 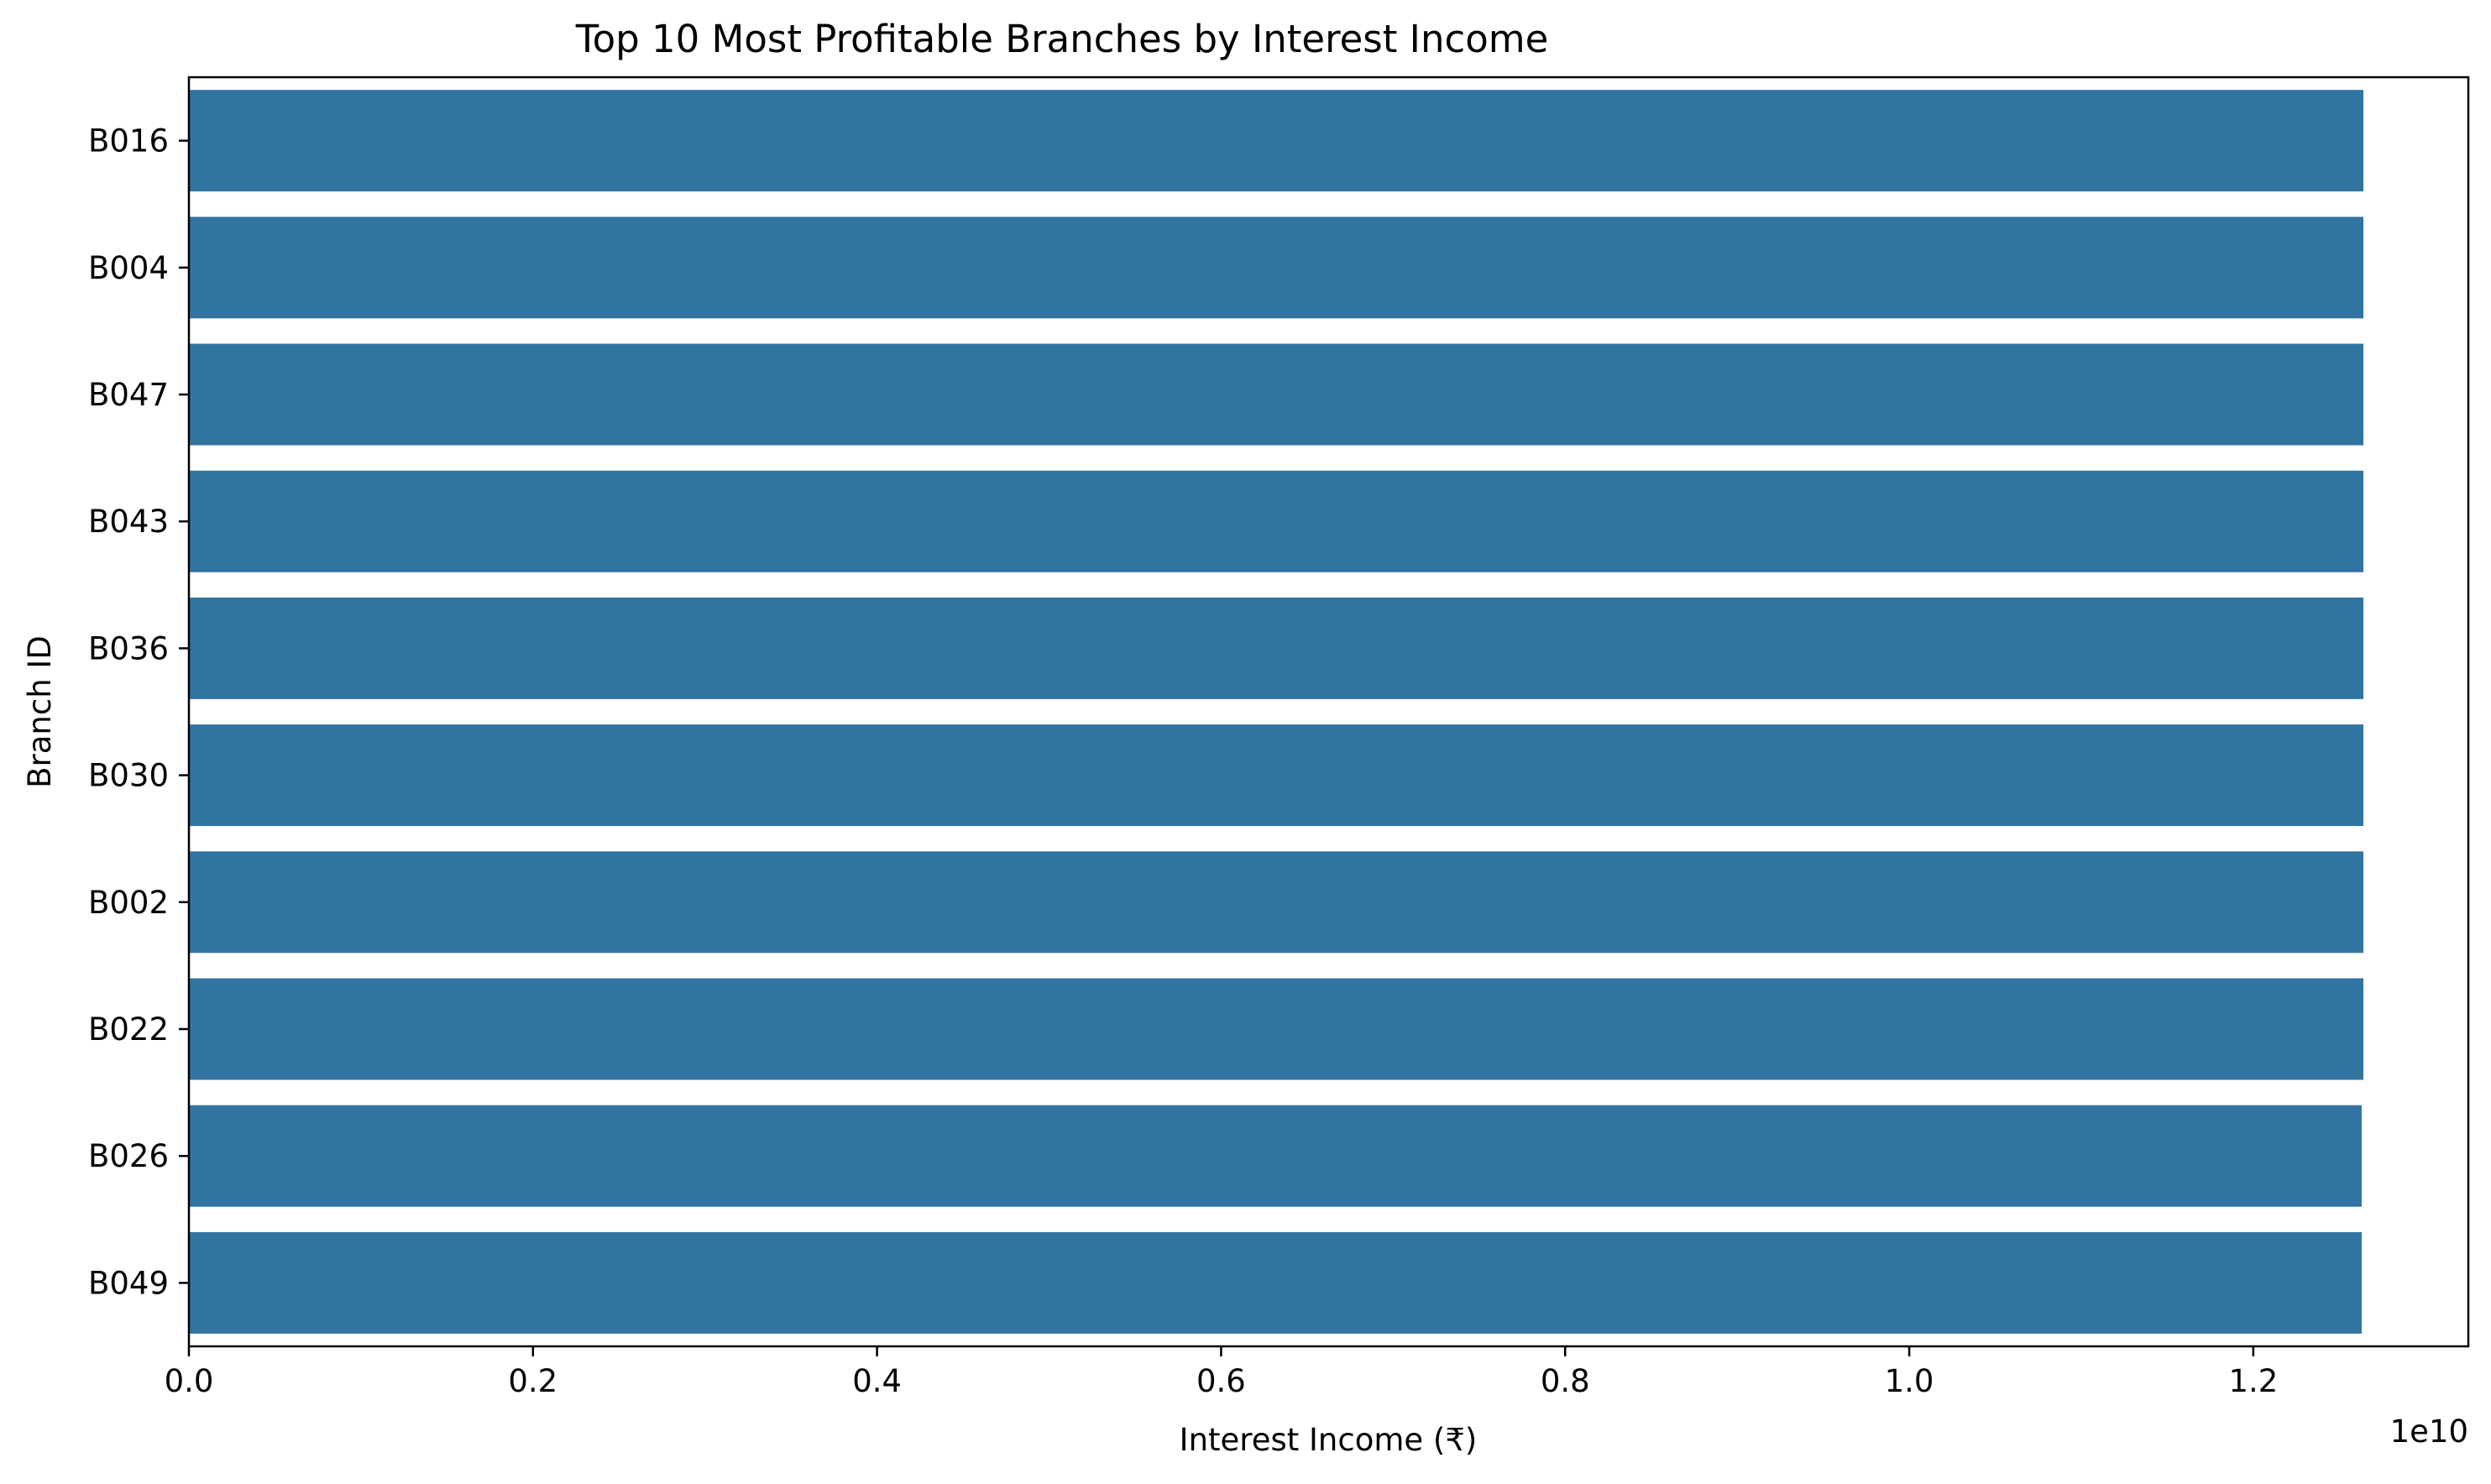 I want to click on bar-B022, so click(x=1276, y=1029).